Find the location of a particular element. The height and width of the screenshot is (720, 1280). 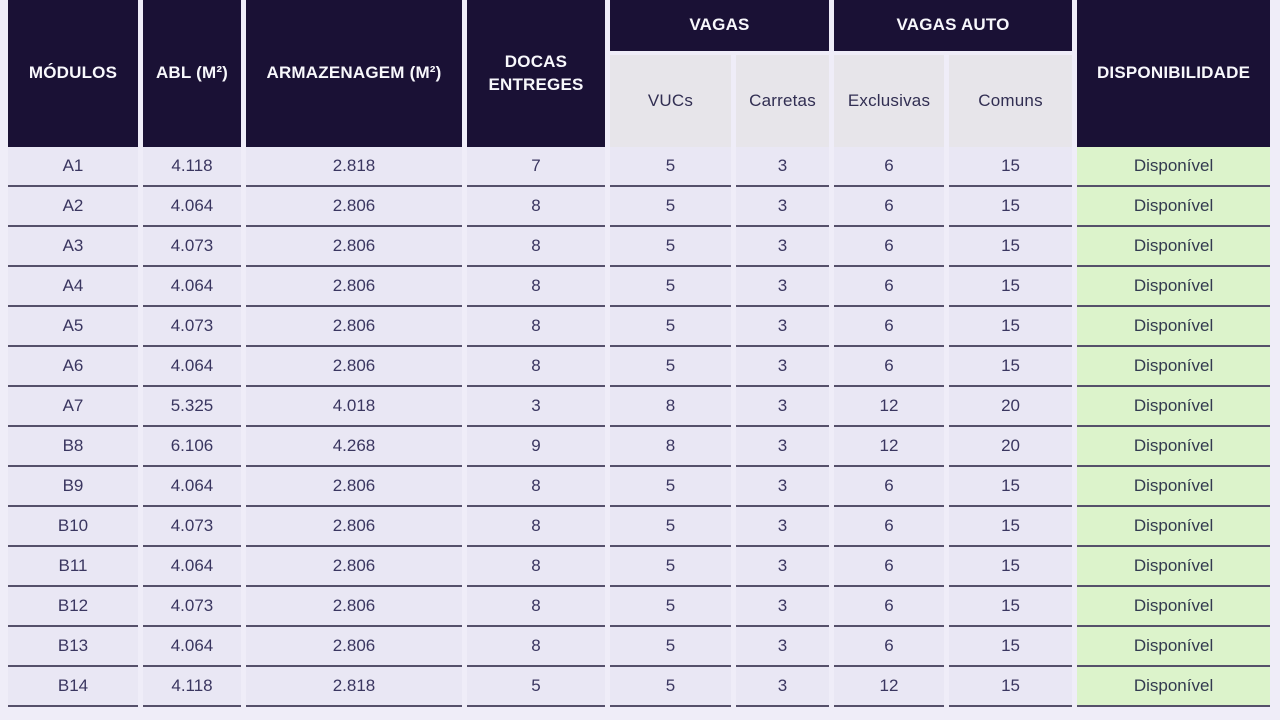

col-header-abl: ABL (M²) is located at coordinates (192, 73).